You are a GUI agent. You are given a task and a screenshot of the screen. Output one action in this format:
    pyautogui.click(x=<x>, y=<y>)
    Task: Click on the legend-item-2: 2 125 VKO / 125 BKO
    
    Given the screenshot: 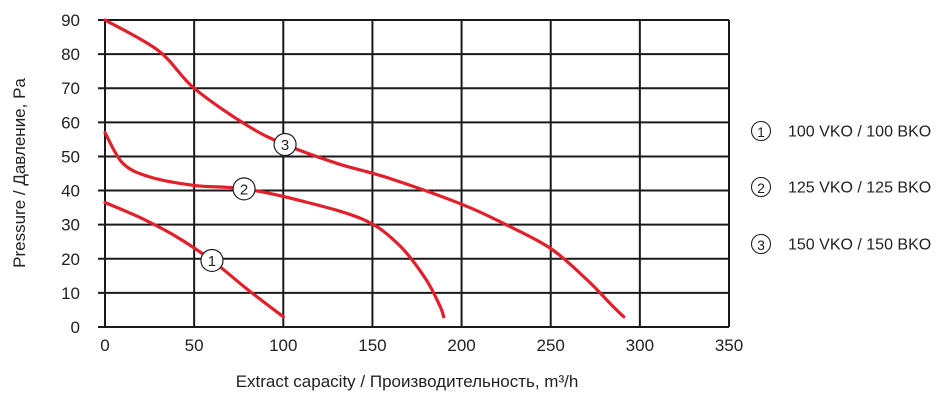 What is the action you would take?
    pyautogui.click(x=840, y=187)
    